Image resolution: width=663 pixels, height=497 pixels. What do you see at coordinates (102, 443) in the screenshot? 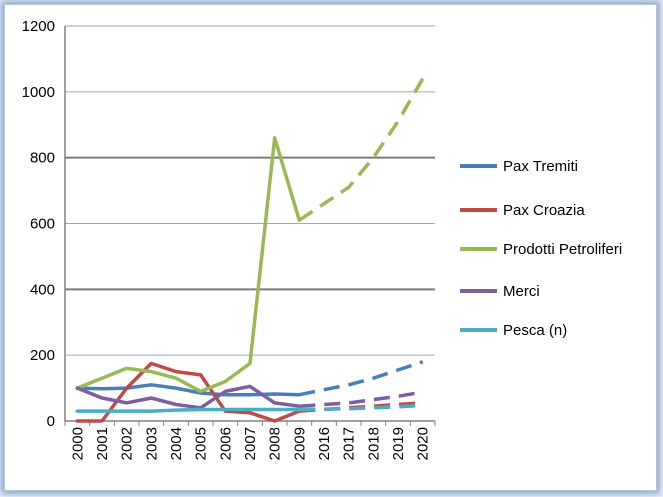
I see `x-tick-label: 2001` at bounding box center [102, 443].